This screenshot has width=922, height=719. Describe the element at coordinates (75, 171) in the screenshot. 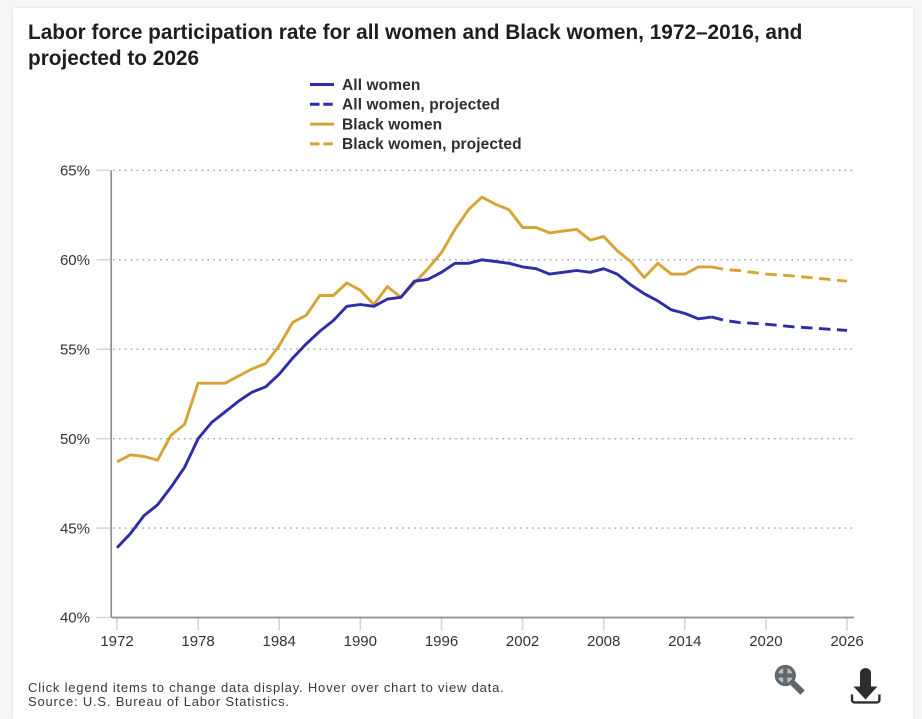

I see `svg-text: 65%` at that location.